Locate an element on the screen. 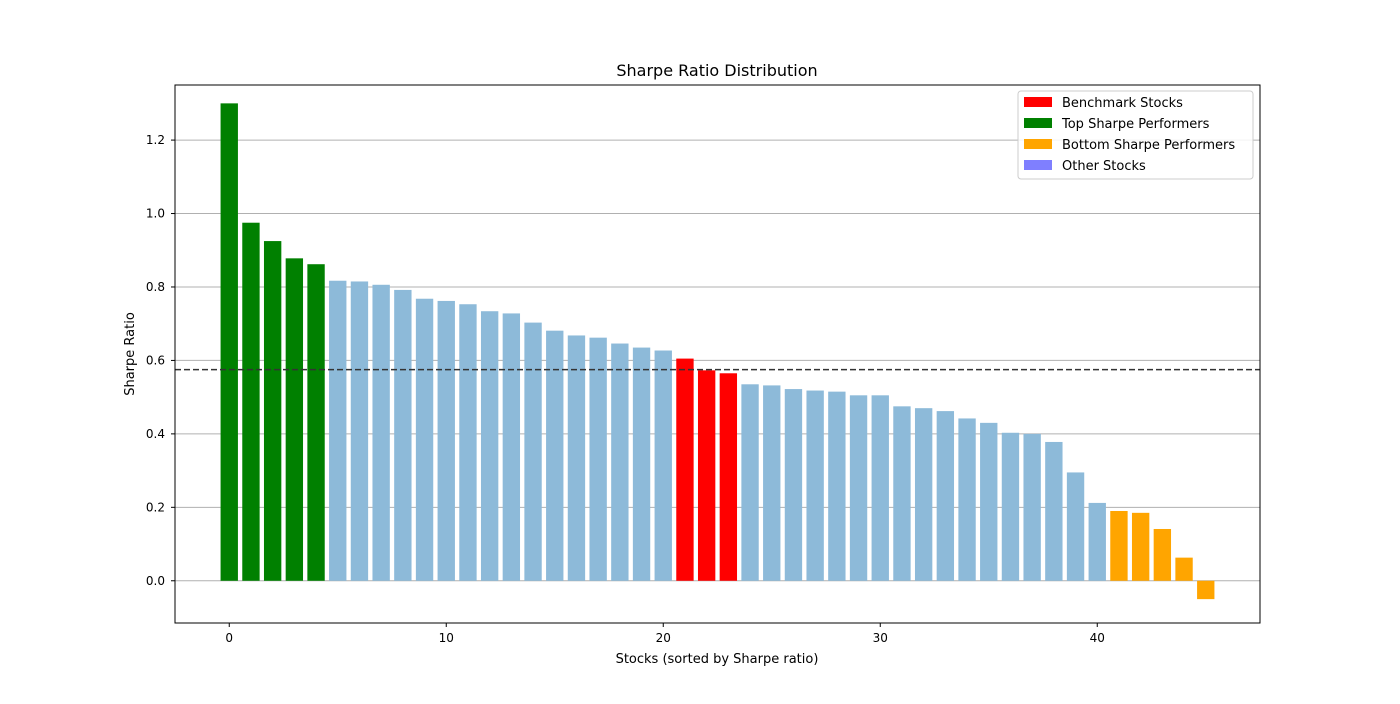  legend-label-bottom: Bottom Sharpe Performers is located at coordinates (1148, 145).